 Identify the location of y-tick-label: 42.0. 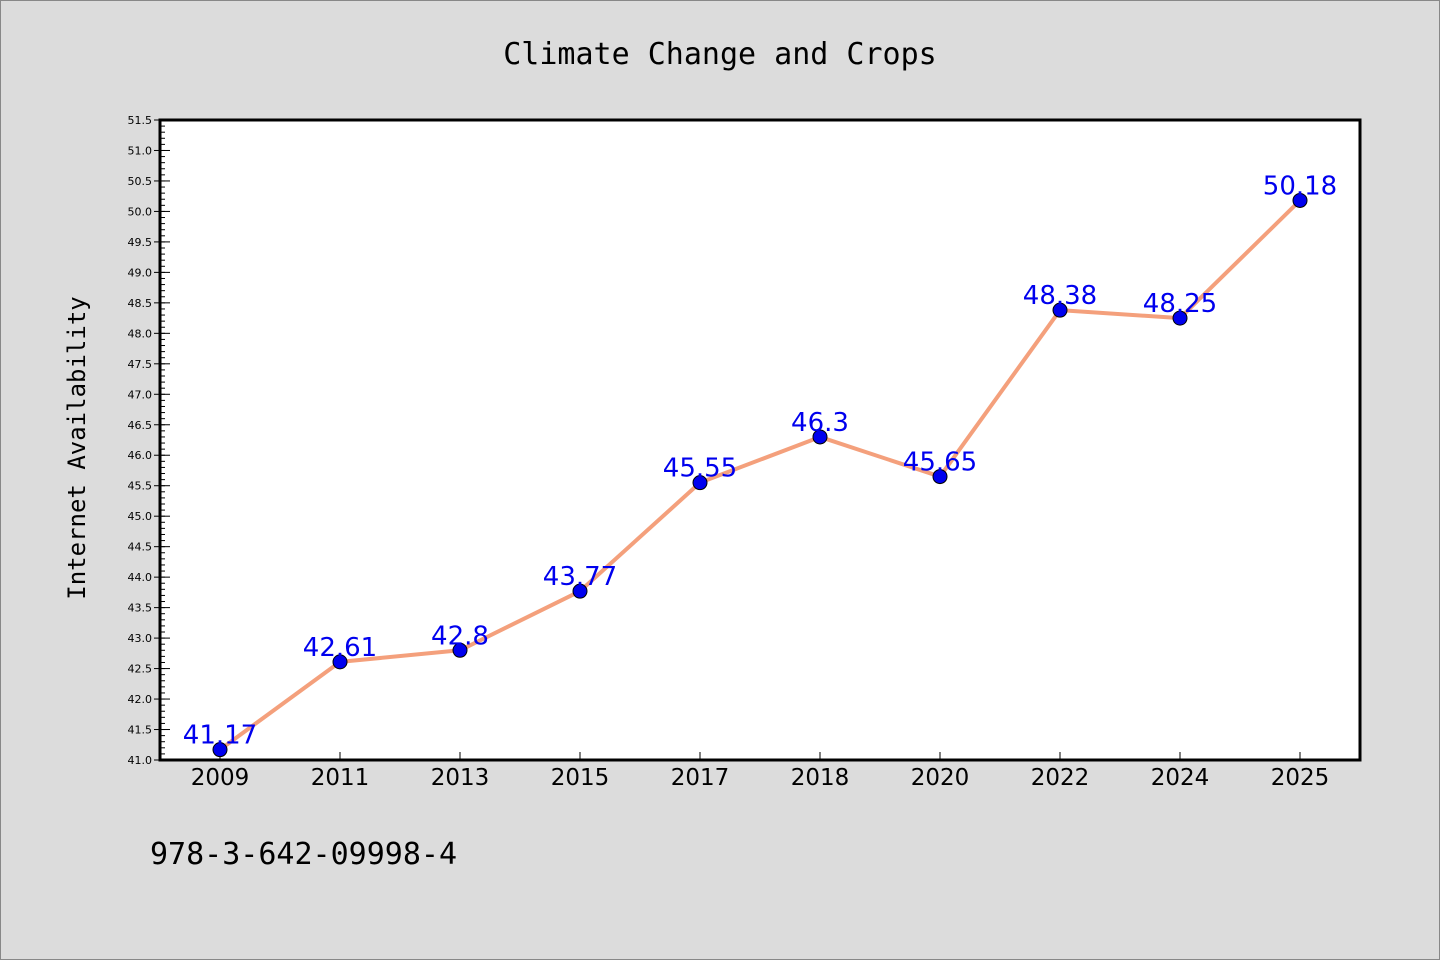
(140, 699).